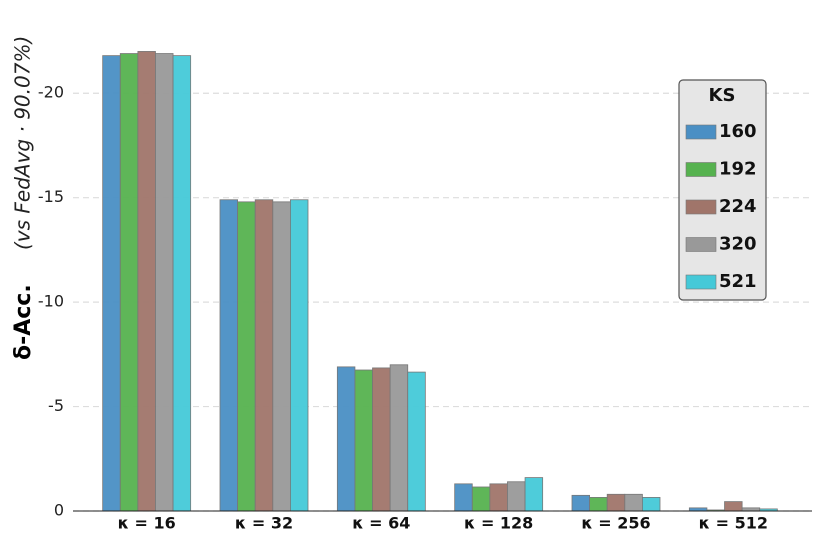 The height and width of the screenshot is (543, 822). What do you see at coordinates (738, 244) in the screenshot?
I see `legend-label: 320` at bounding box center [738, 244].